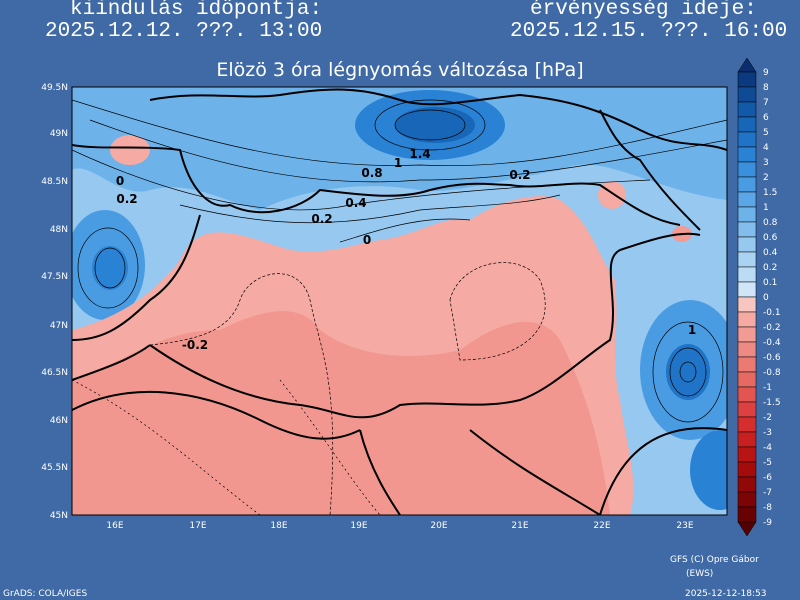 This screenshot has width=800, height=600. I want to click on lat-label: 45.5N, so click(54, 468).